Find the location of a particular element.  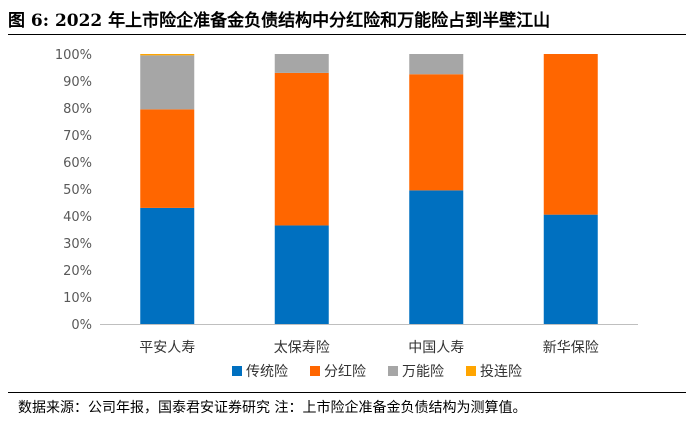

x-category-label: 平安人寿 is located at coordinates (167, 347).